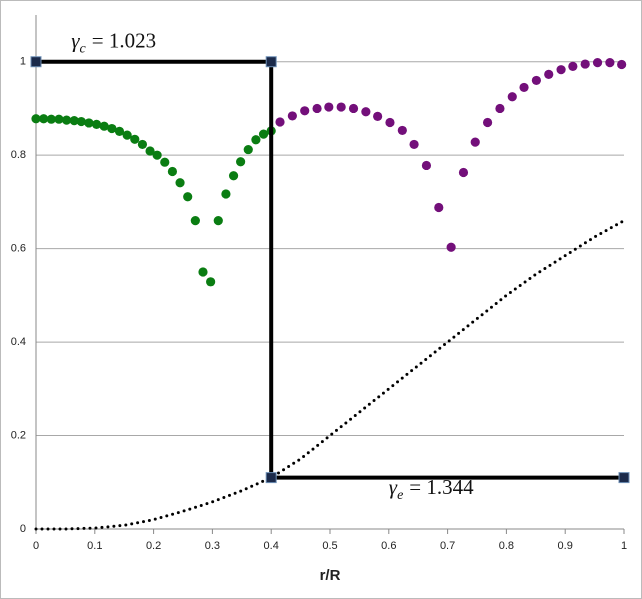  Describe the element at coordinates (83, 49) in the screenshot. I see `annotation-subscript: c` at that location.